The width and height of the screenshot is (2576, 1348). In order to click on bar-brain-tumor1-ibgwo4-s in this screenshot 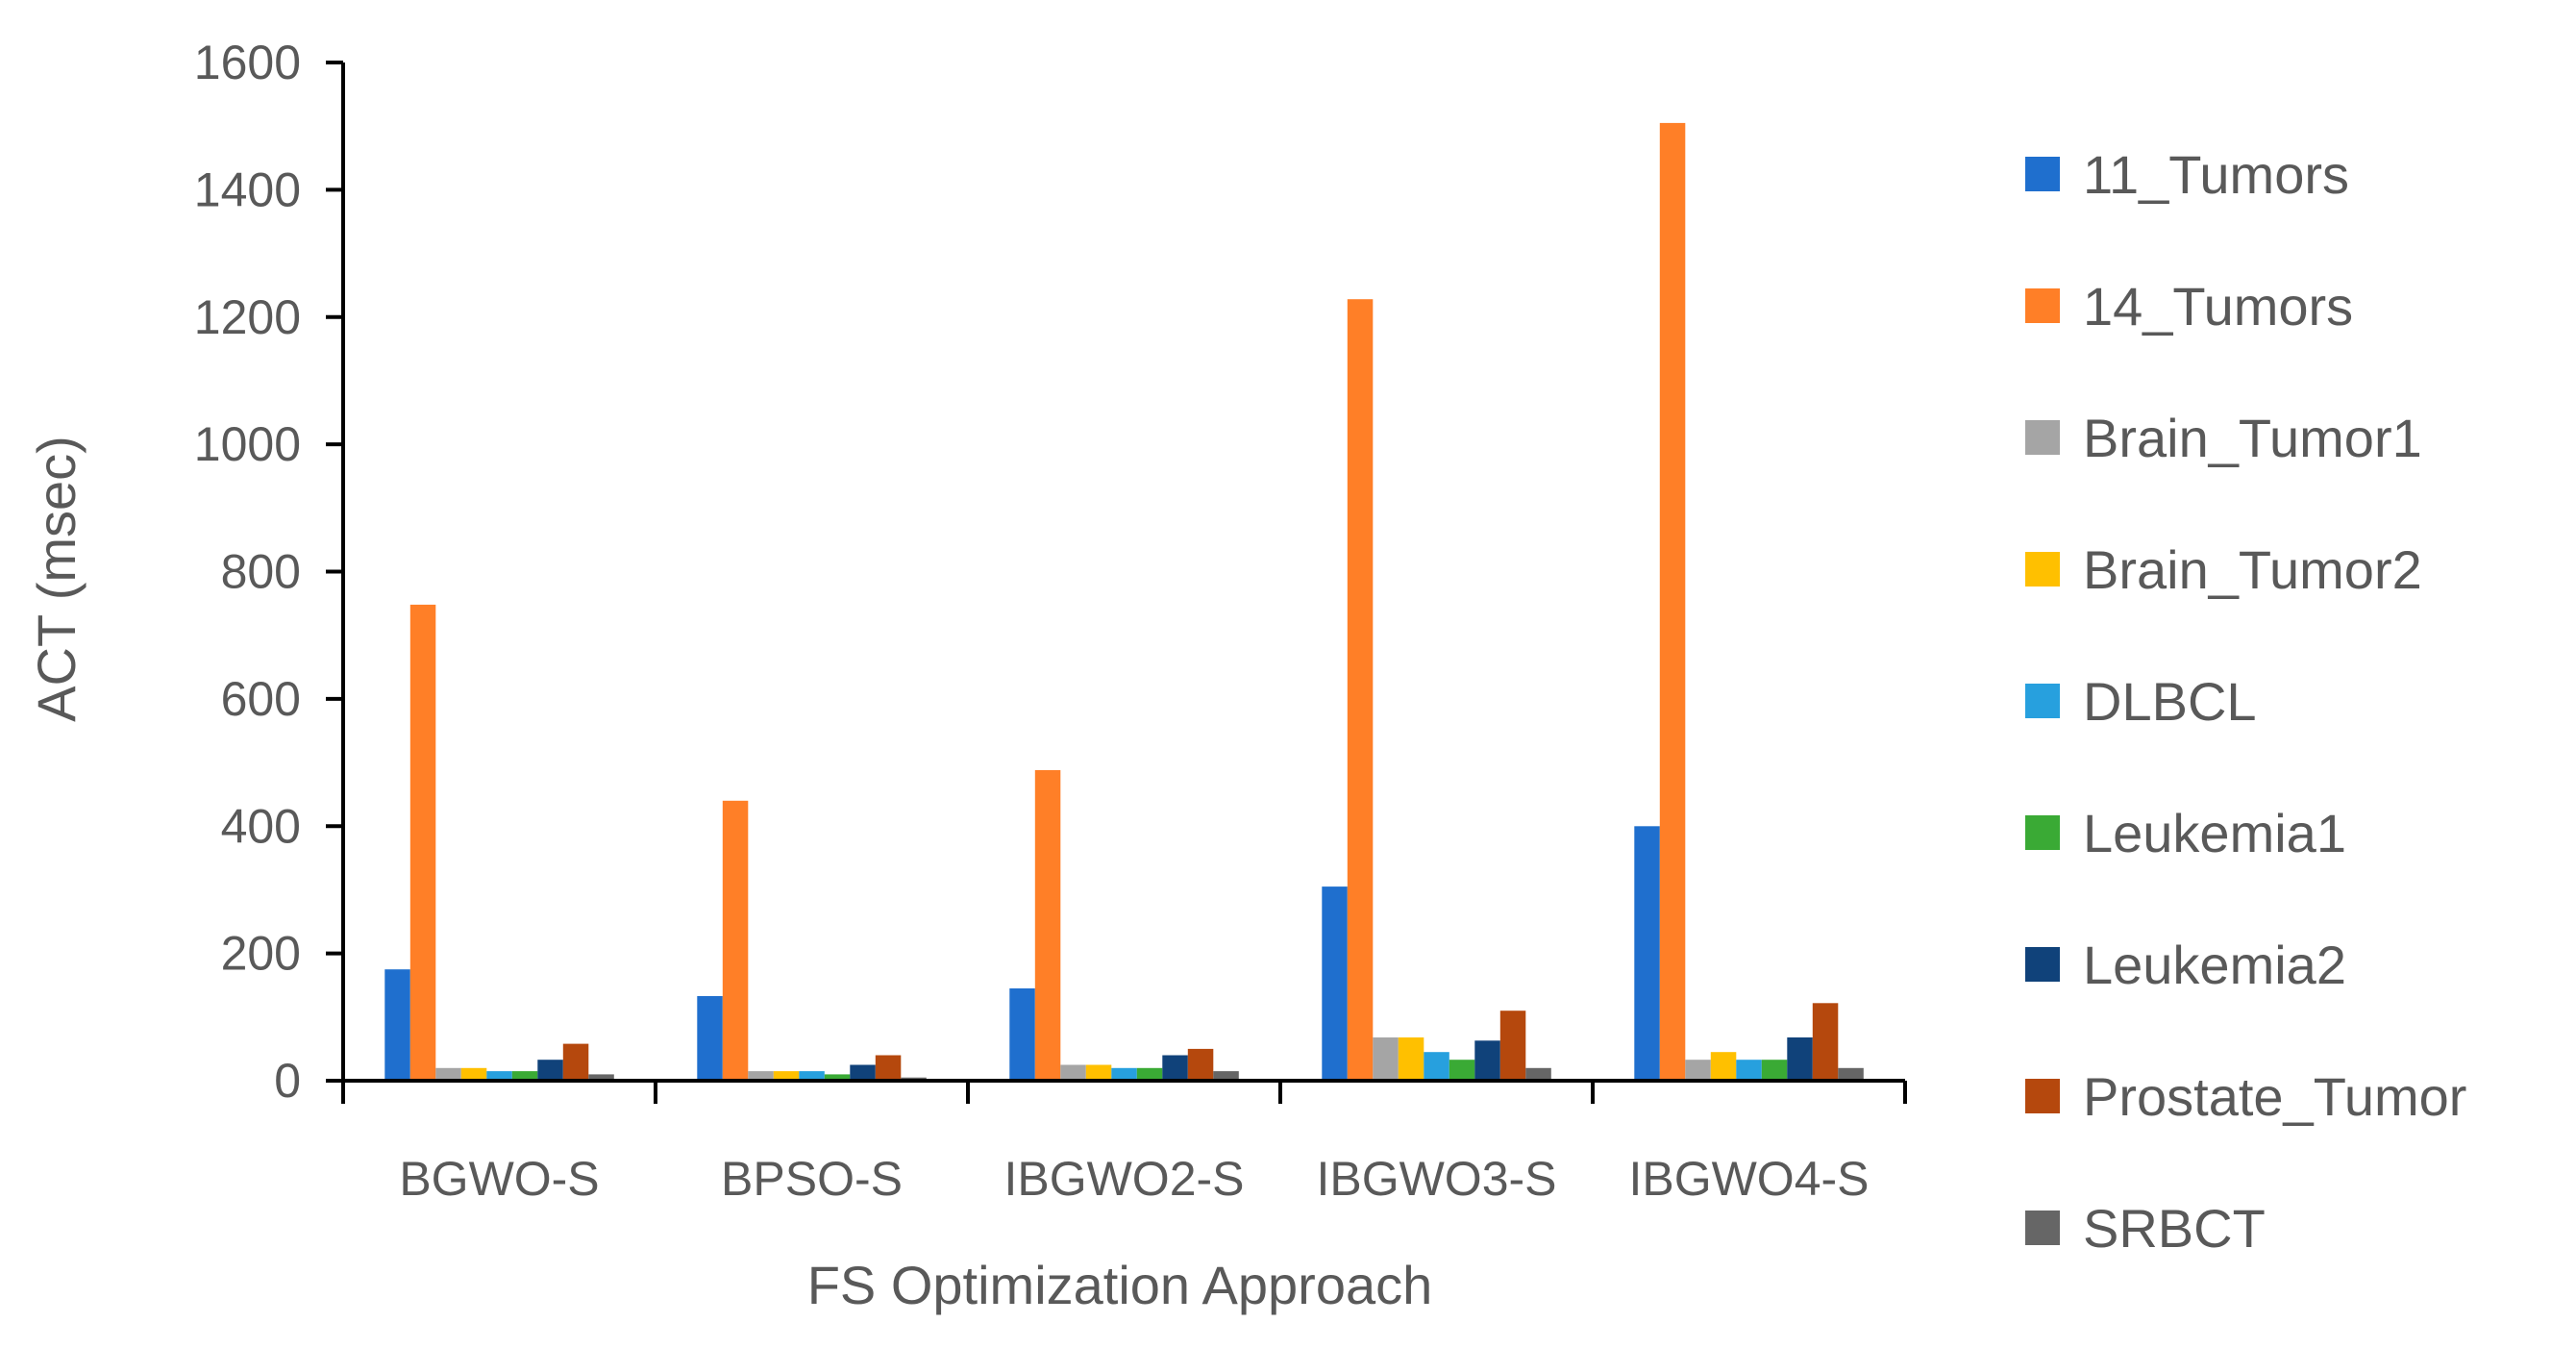, I will do `click(1698, 1070)`.